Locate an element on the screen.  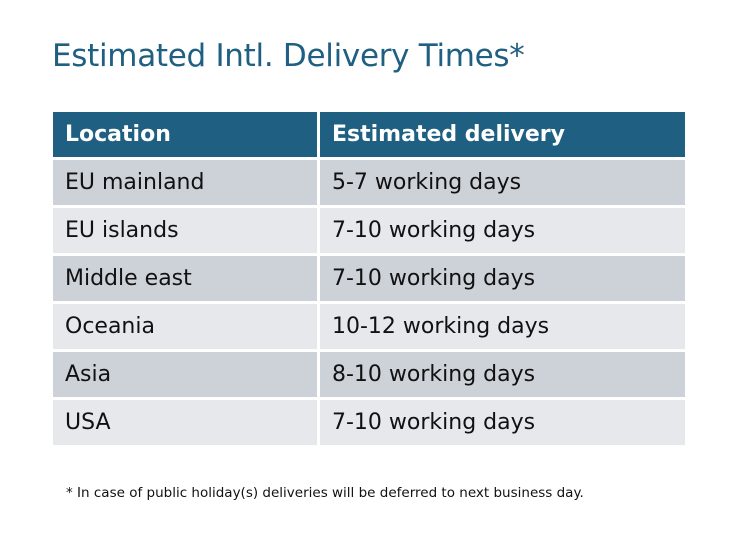
page-title: Estimated Intl. Delivery Times* is located at coordinates (288, 56).